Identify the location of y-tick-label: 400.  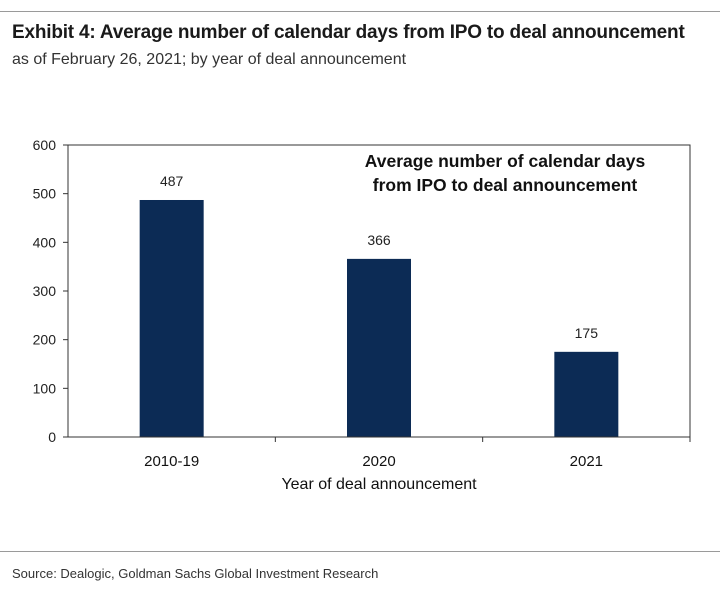
(45, 242).